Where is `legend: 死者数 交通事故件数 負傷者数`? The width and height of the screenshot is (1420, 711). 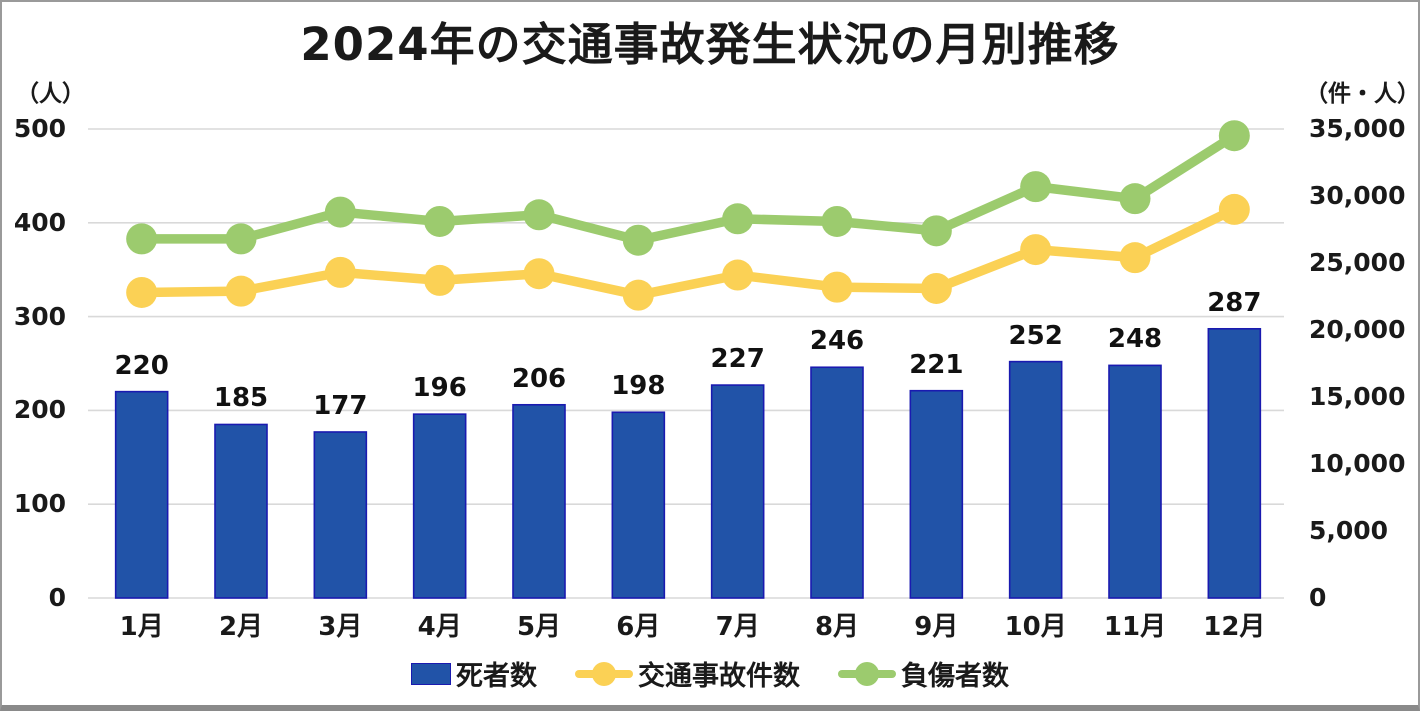
legend: 死者数 交通事故件数 負傷者数 is located at coordinates (710, 673).